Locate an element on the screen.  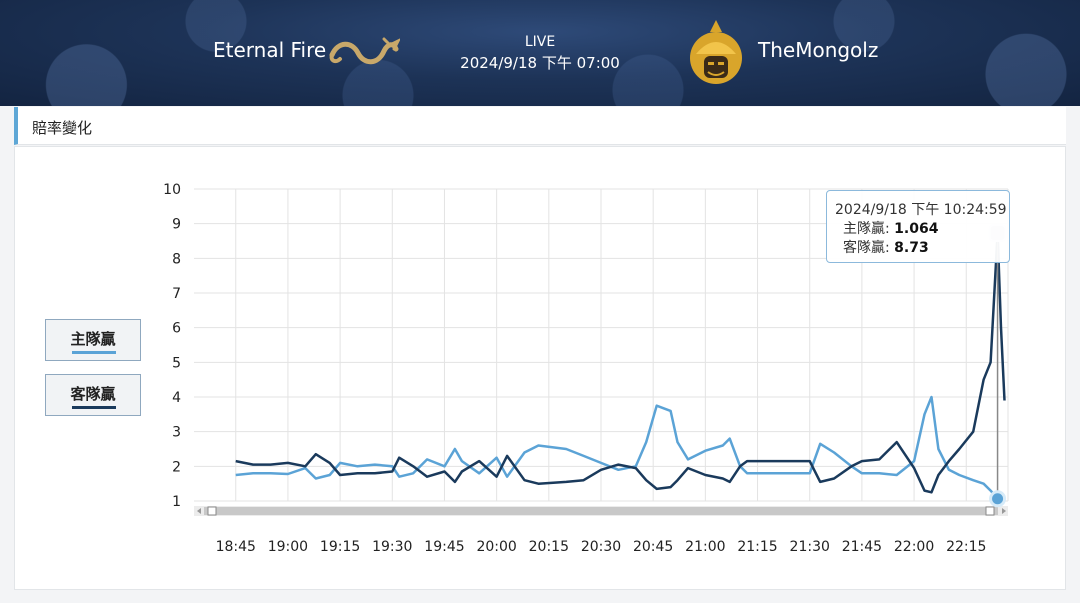
tooltip-away-value: 8.73 is located at coordinates (911, 248).